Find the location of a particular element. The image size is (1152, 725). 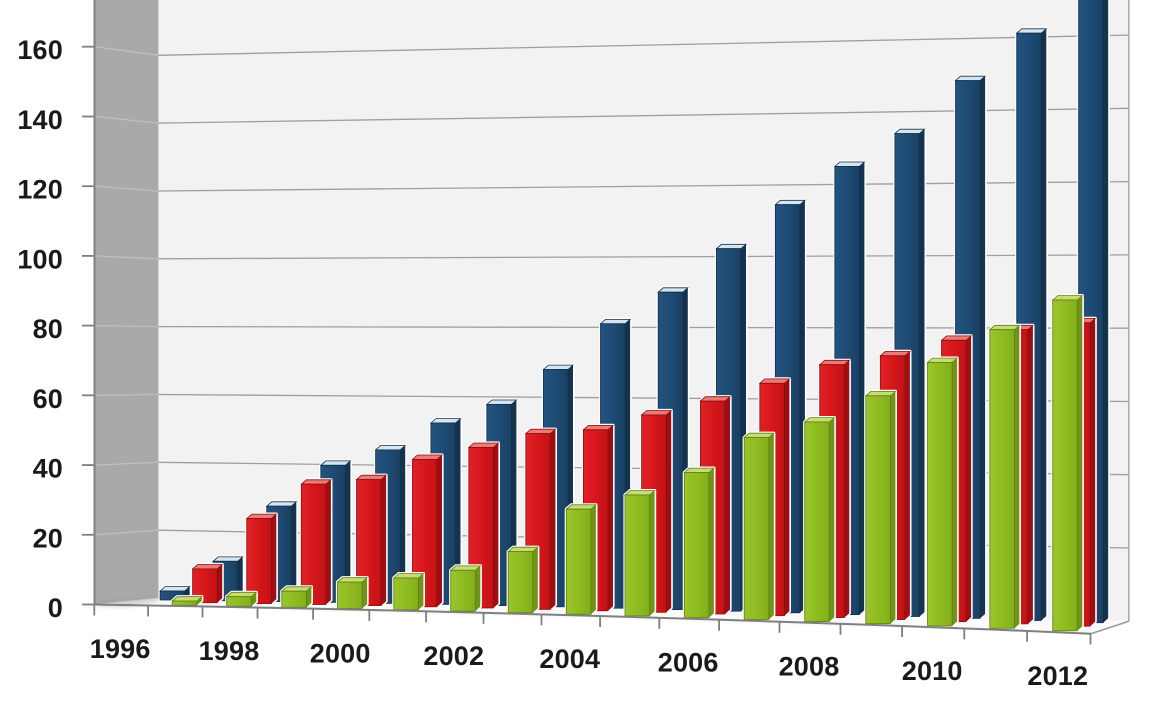

svg-text: 1998 is located at coordinates (229, 651).